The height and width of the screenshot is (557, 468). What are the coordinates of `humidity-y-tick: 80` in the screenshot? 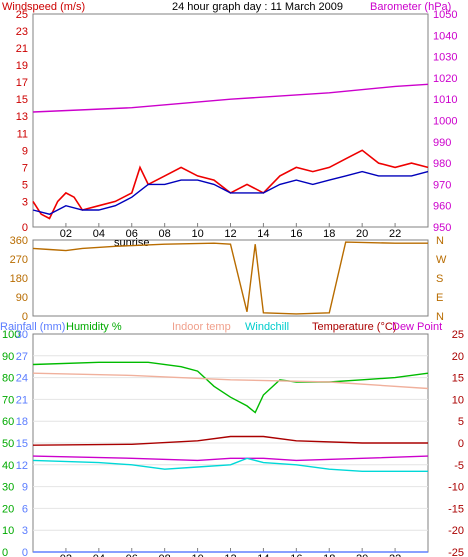 It's located at (8, 379).